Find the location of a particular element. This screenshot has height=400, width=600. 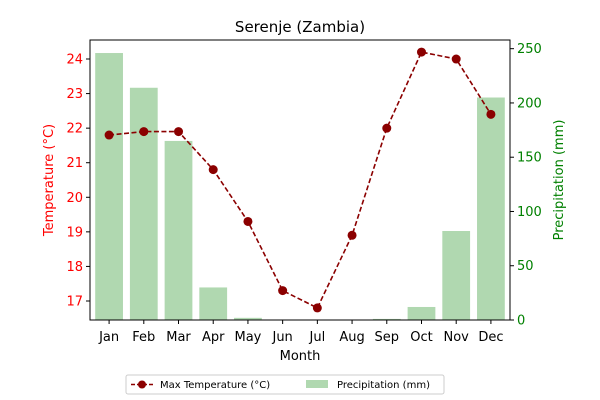

y-right-tick-label: 50 is located at coordinates (525, 266).